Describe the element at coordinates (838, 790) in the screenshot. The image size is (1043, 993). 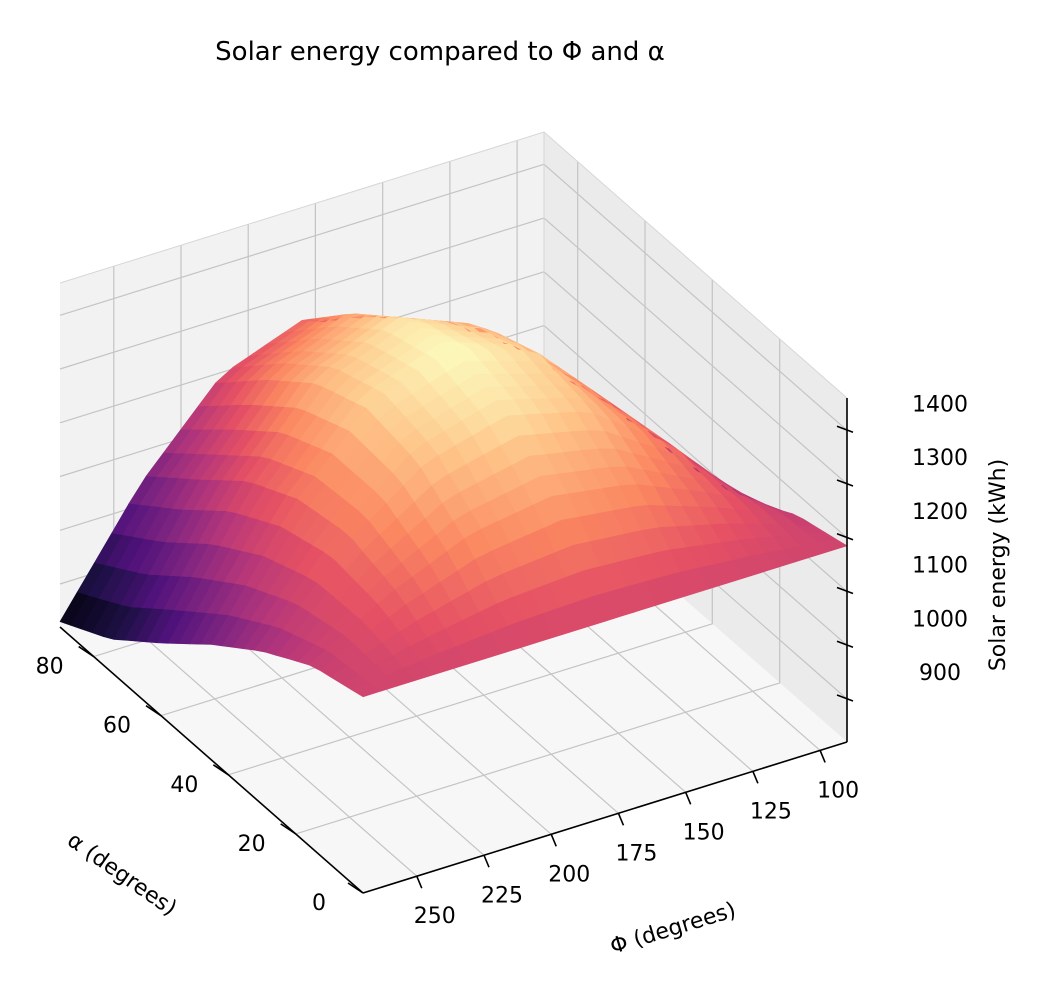
I see `y-tick-label: 100` at that location.